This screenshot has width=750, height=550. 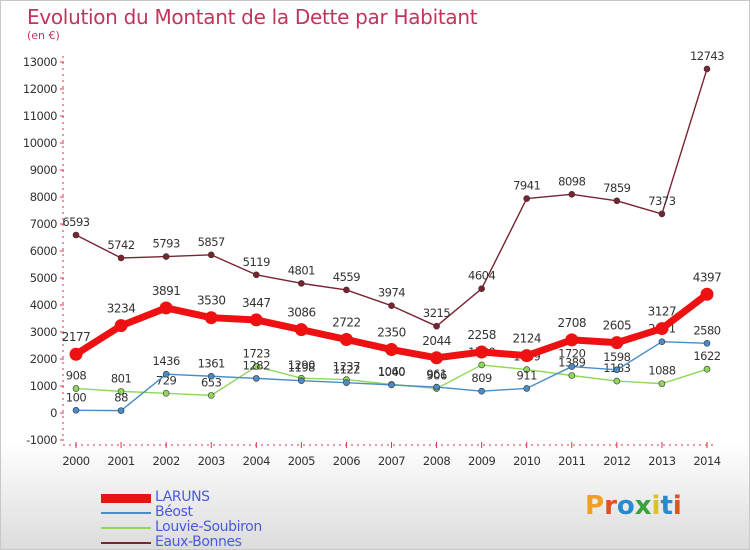 I want to click on data-label: 3447, so click(x=256, y=303).